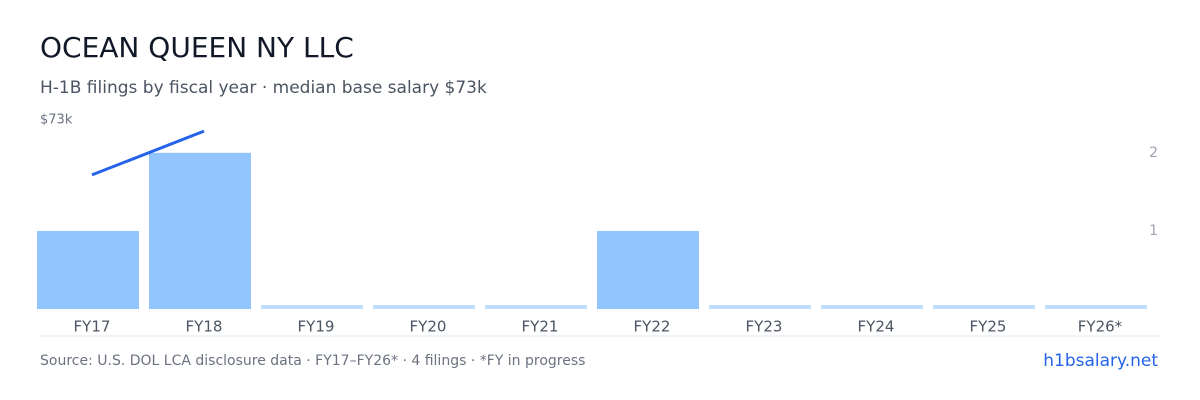 The height and width of the screenshot is (400, 1200). Describe the element at coordinates (652, 327) in the screenshot. I see `x-tick-label: FY22` at that location.